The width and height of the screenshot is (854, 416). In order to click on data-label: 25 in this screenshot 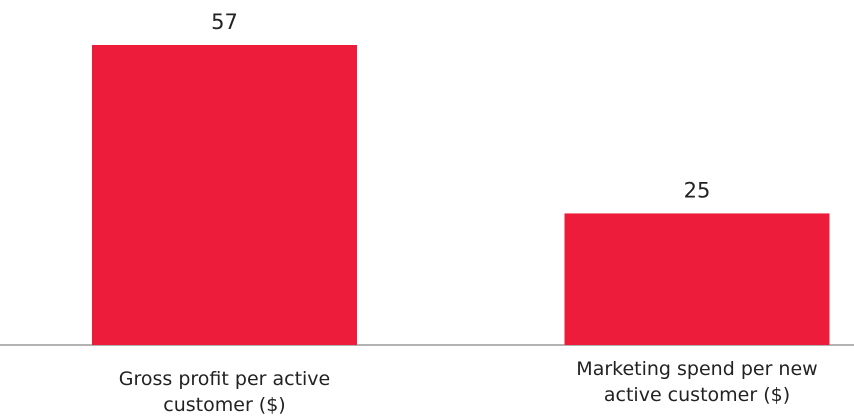, I will do `click(697, 190)`.